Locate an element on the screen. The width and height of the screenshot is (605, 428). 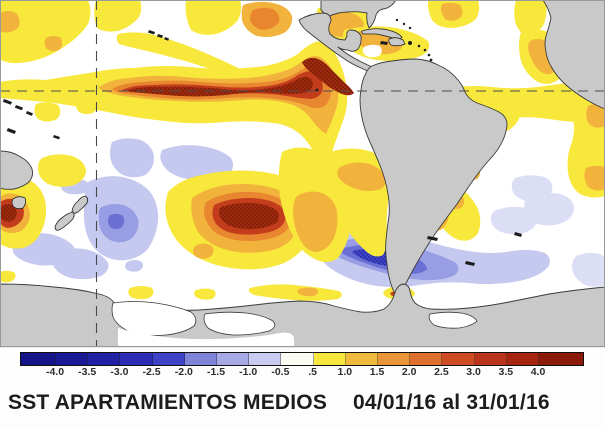
warm-blob-top-center-core is located at coordinates (265, 18).